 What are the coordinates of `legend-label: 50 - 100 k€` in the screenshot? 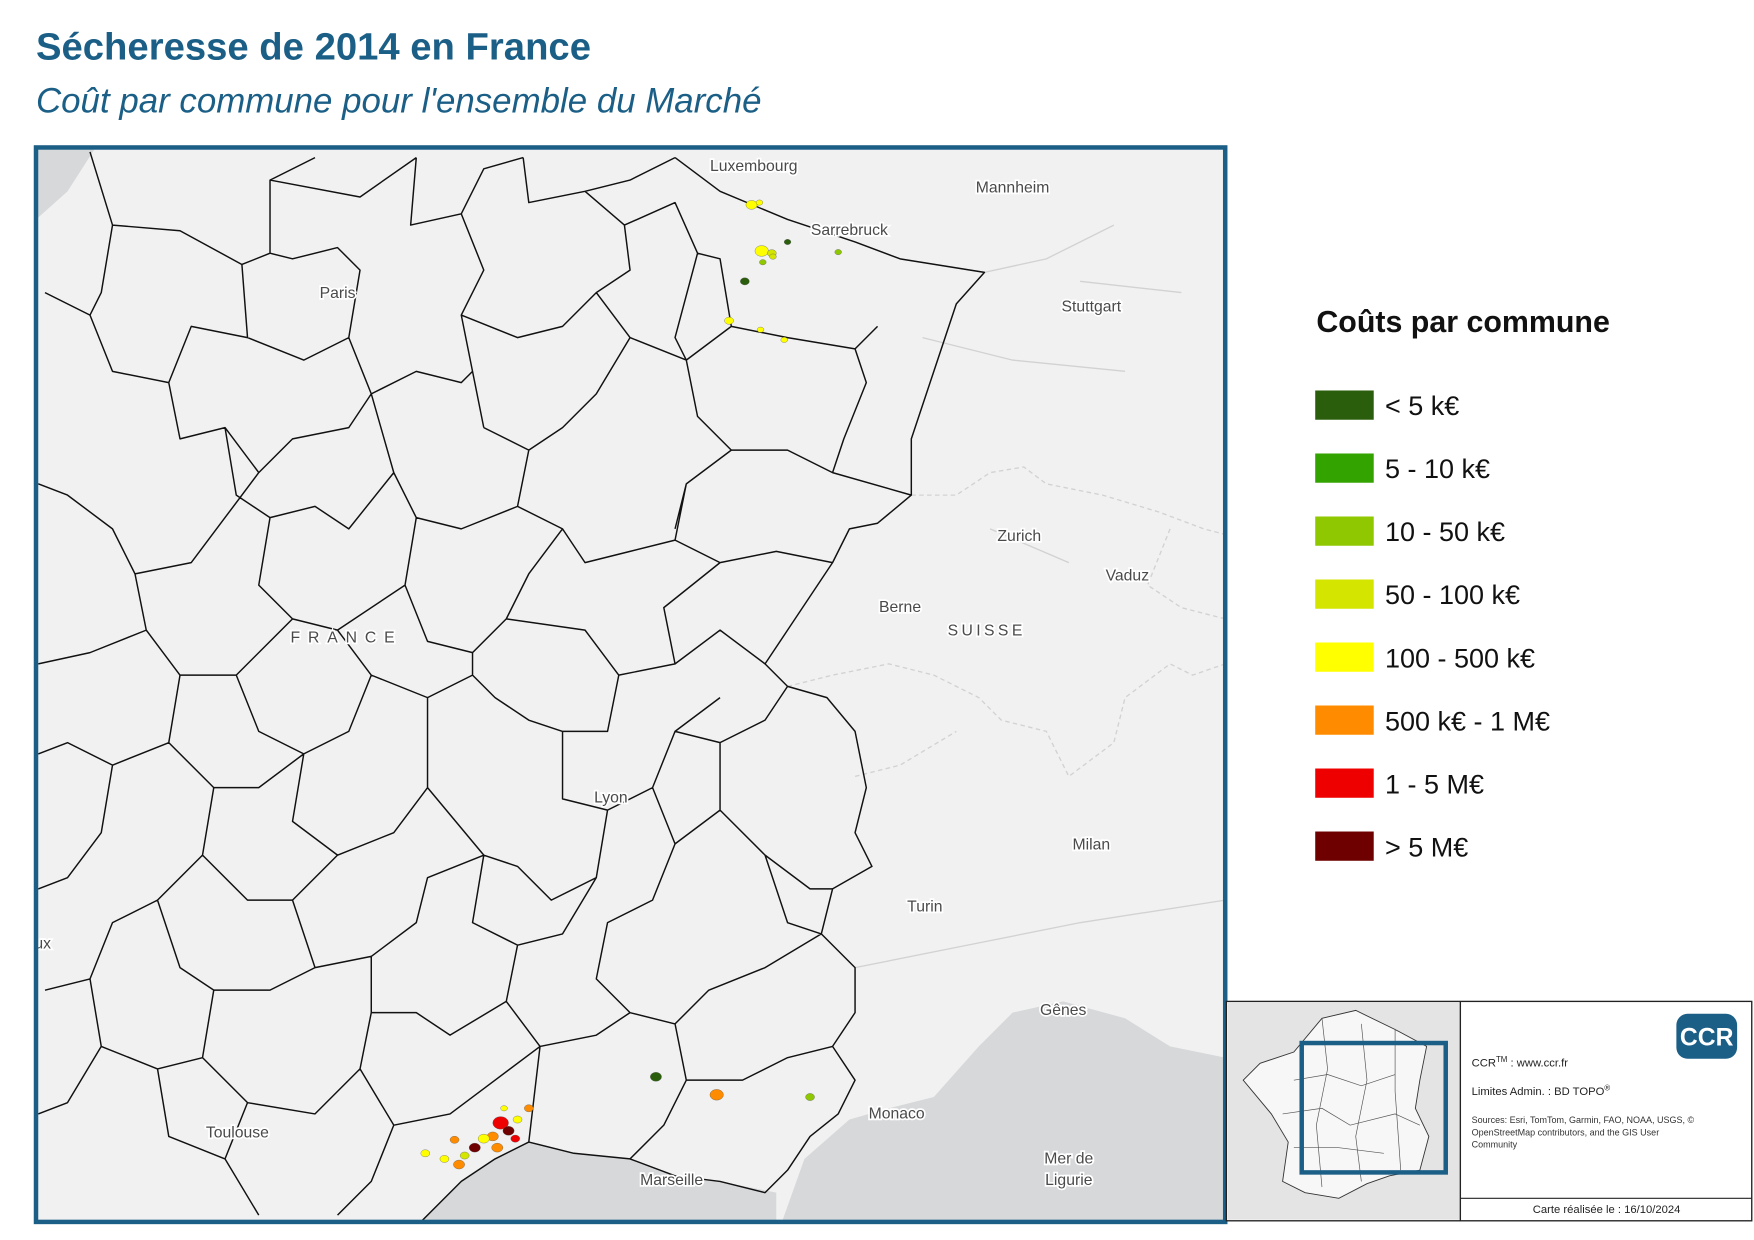 It's located at (1452, 595).